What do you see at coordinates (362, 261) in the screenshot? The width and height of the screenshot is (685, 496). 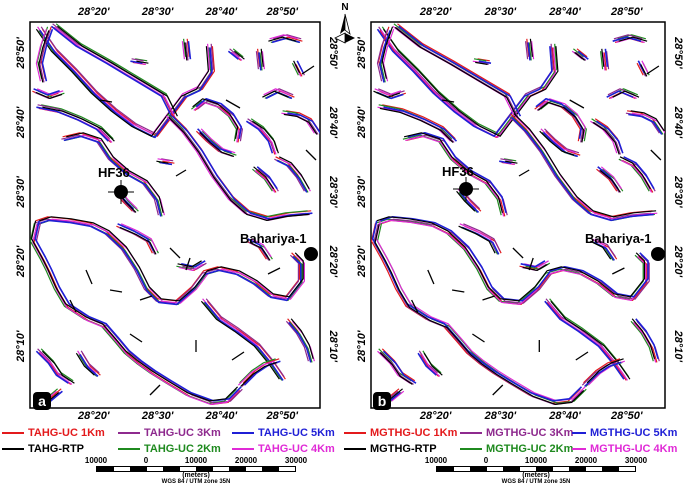 I see `left-tick-label: 28°20'` at bounding box center [362, 261].